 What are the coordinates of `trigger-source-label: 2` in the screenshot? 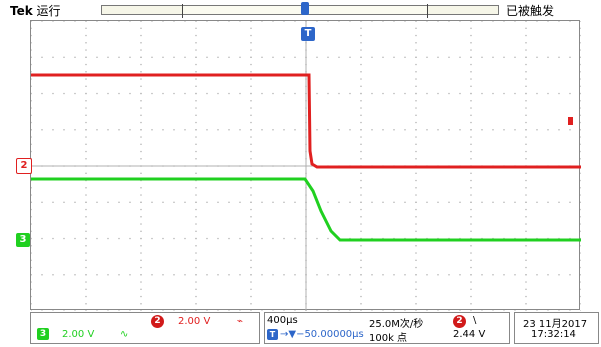 It's located at (459, 321).